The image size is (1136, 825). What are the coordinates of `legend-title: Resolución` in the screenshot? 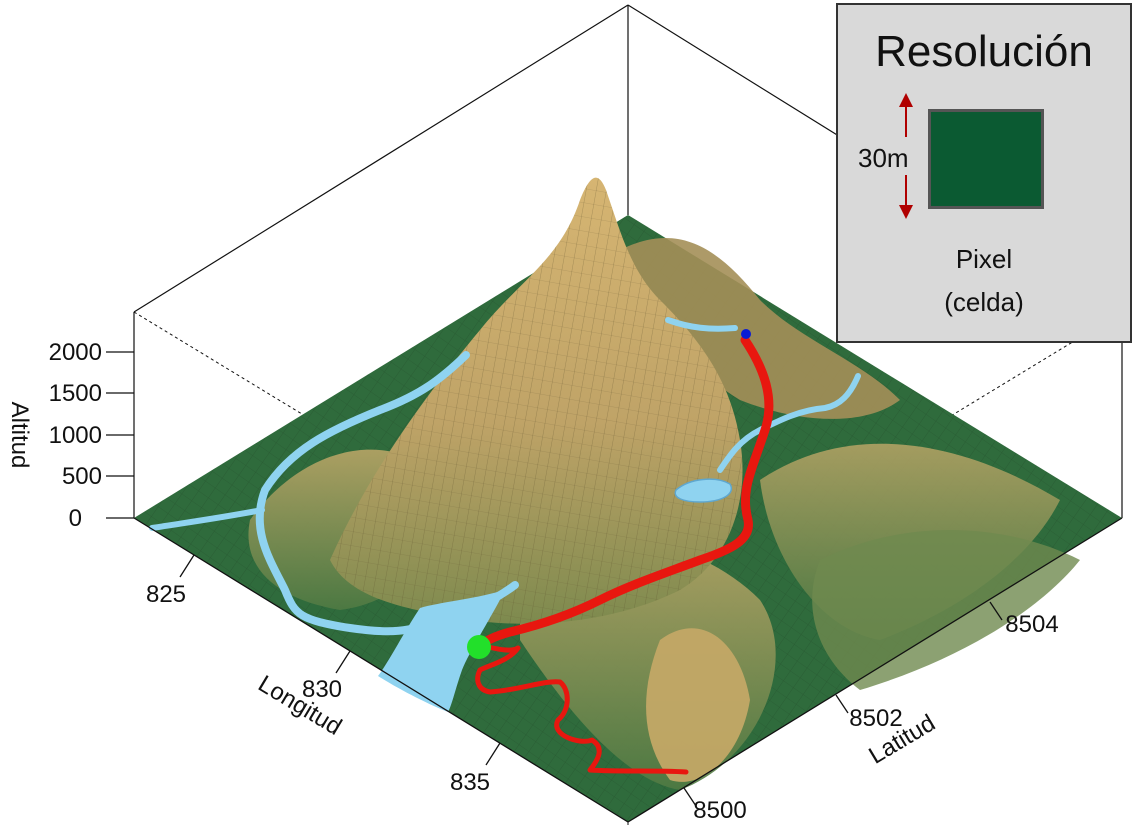 It's located at (984, 51).